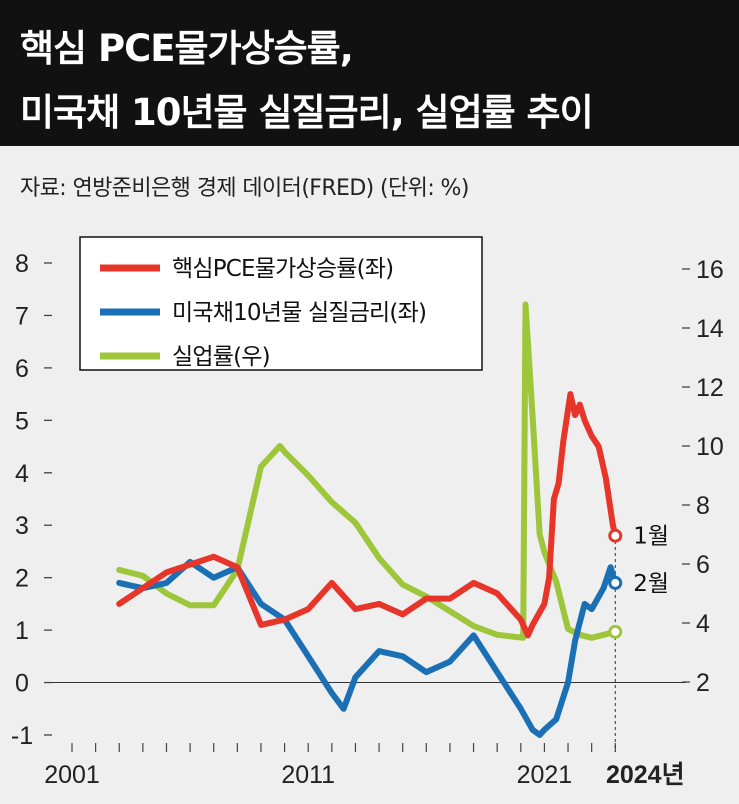 This screenshot has width=739, height=804. What do you see at coordinates (22, 421) in the screenshot?
I see `left-tick-label: 5` at bounding box center [22, 421].